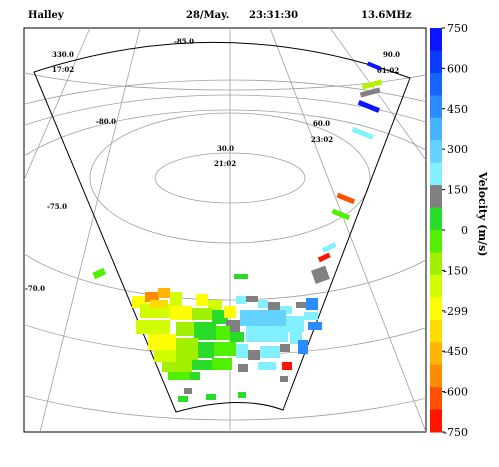 This screenshot has width=499, height=467. Describe the element at coordinates (35, 288) in the screenshot. I see `lat-label-70: -70.0` at that location.